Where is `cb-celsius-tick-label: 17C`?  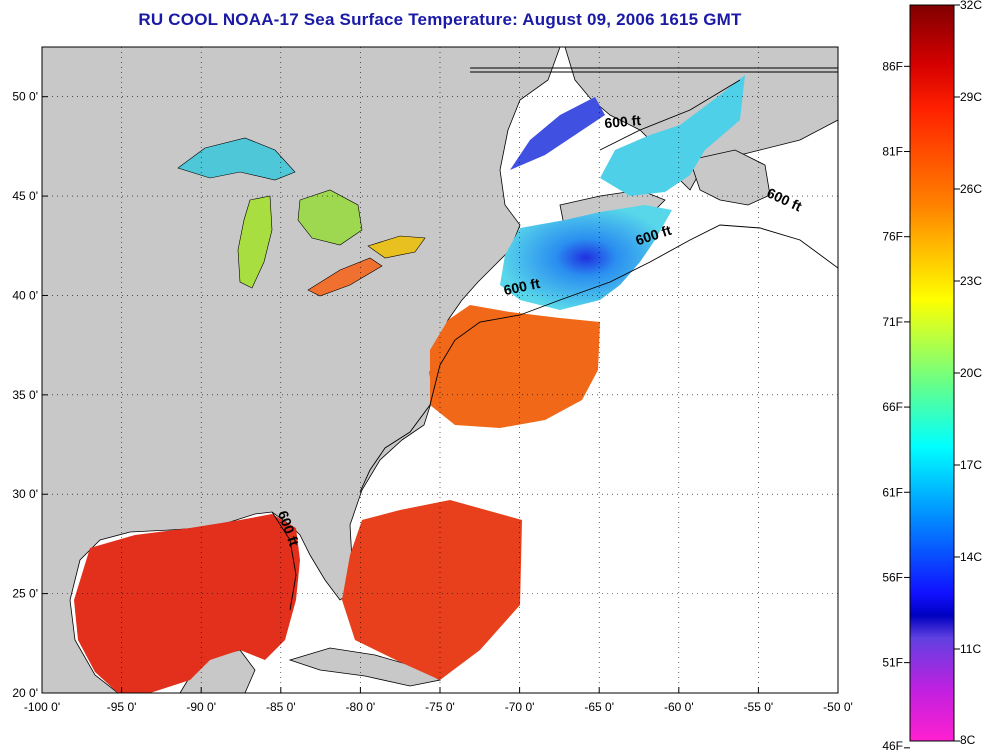 cb-celsius-tick-label: 17C is located at coordinates (971, 465).